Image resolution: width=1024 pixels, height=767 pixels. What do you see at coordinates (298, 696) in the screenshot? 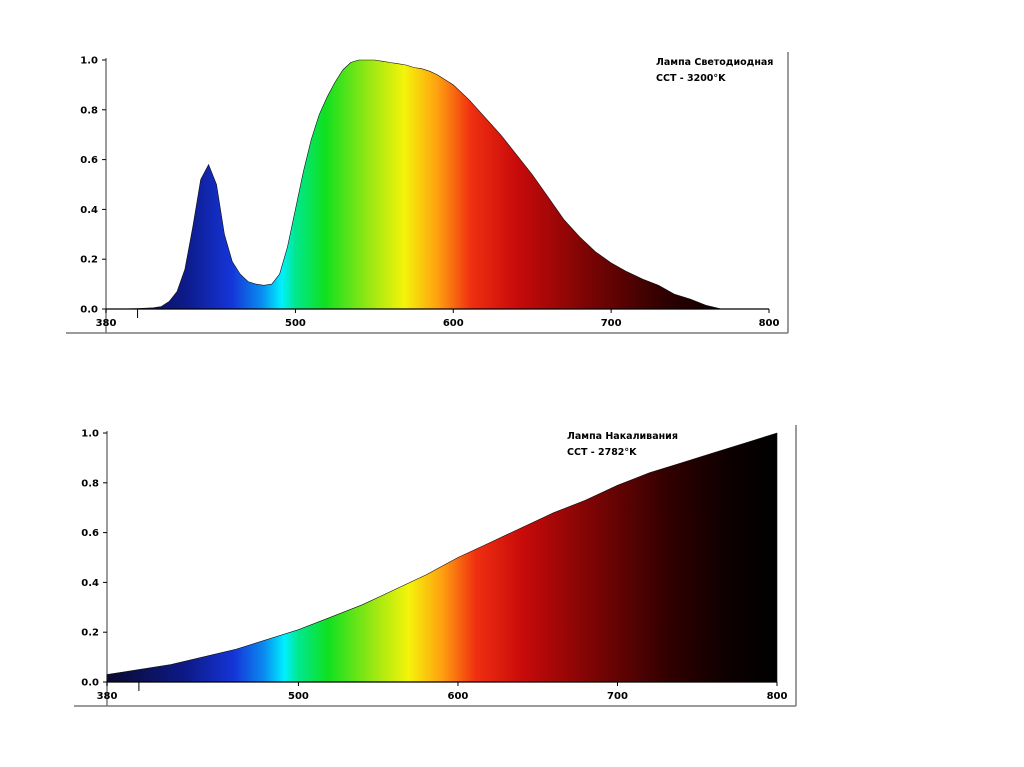
I see `incandescent-x-tick-label: 500` at bounding box center [298, 696].